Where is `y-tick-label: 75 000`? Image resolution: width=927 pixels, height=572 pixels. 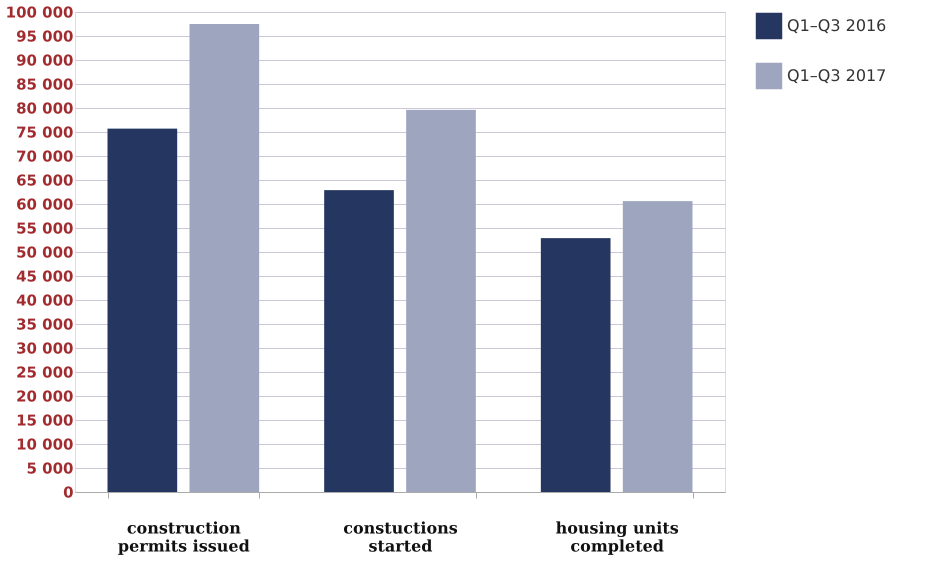 y-tick-label: 75 000 is located at coordinates (45, 133).